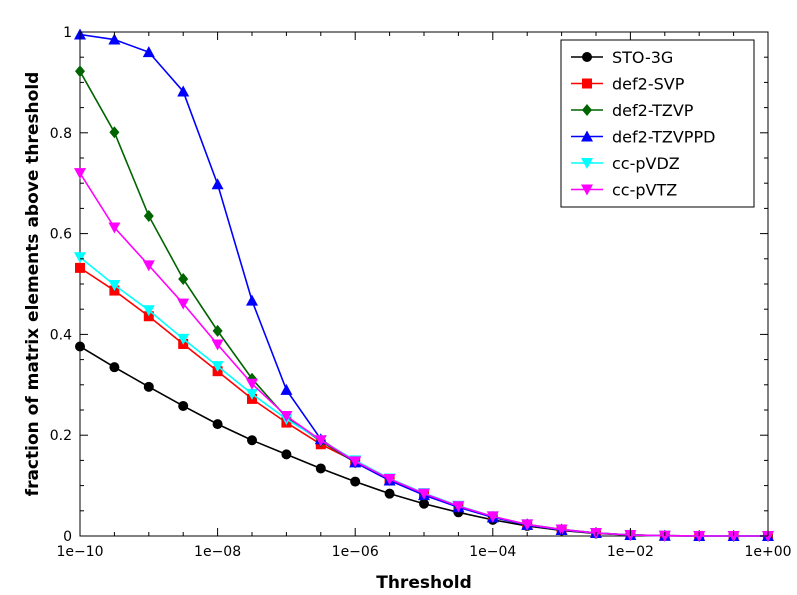 The image size is (797, 595). I want to click on legend-marker-cc-pvtz, so click(587, 190).